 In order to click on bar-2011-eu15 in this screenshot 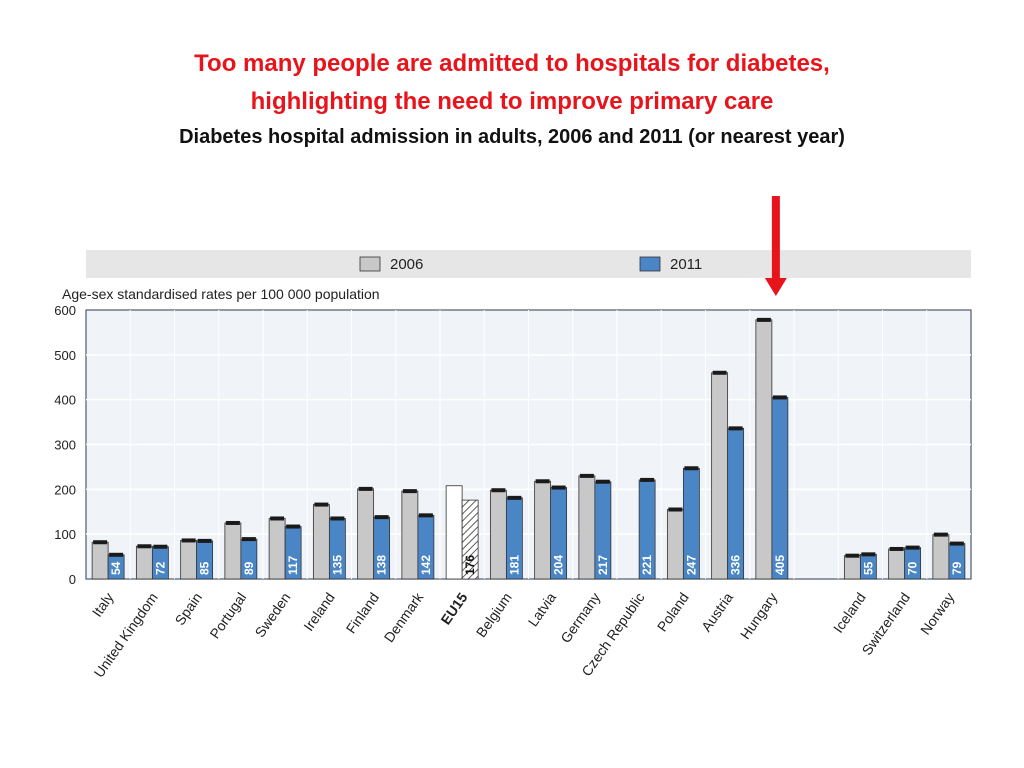, I will do `click(470, 539)`.